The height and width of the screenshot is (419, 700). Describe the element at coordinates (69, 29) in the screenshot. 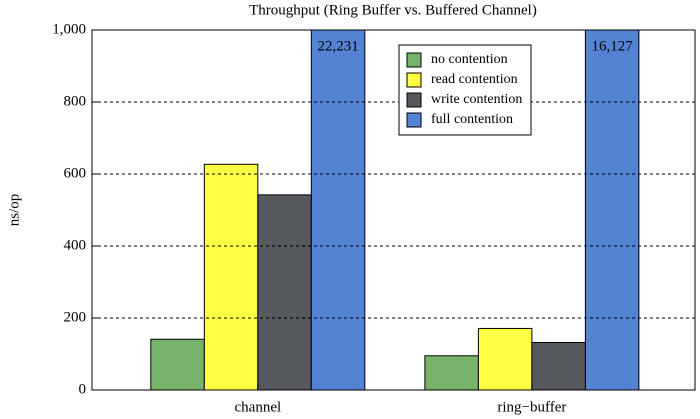

I see `y-tick-label: 1,000` at that location.